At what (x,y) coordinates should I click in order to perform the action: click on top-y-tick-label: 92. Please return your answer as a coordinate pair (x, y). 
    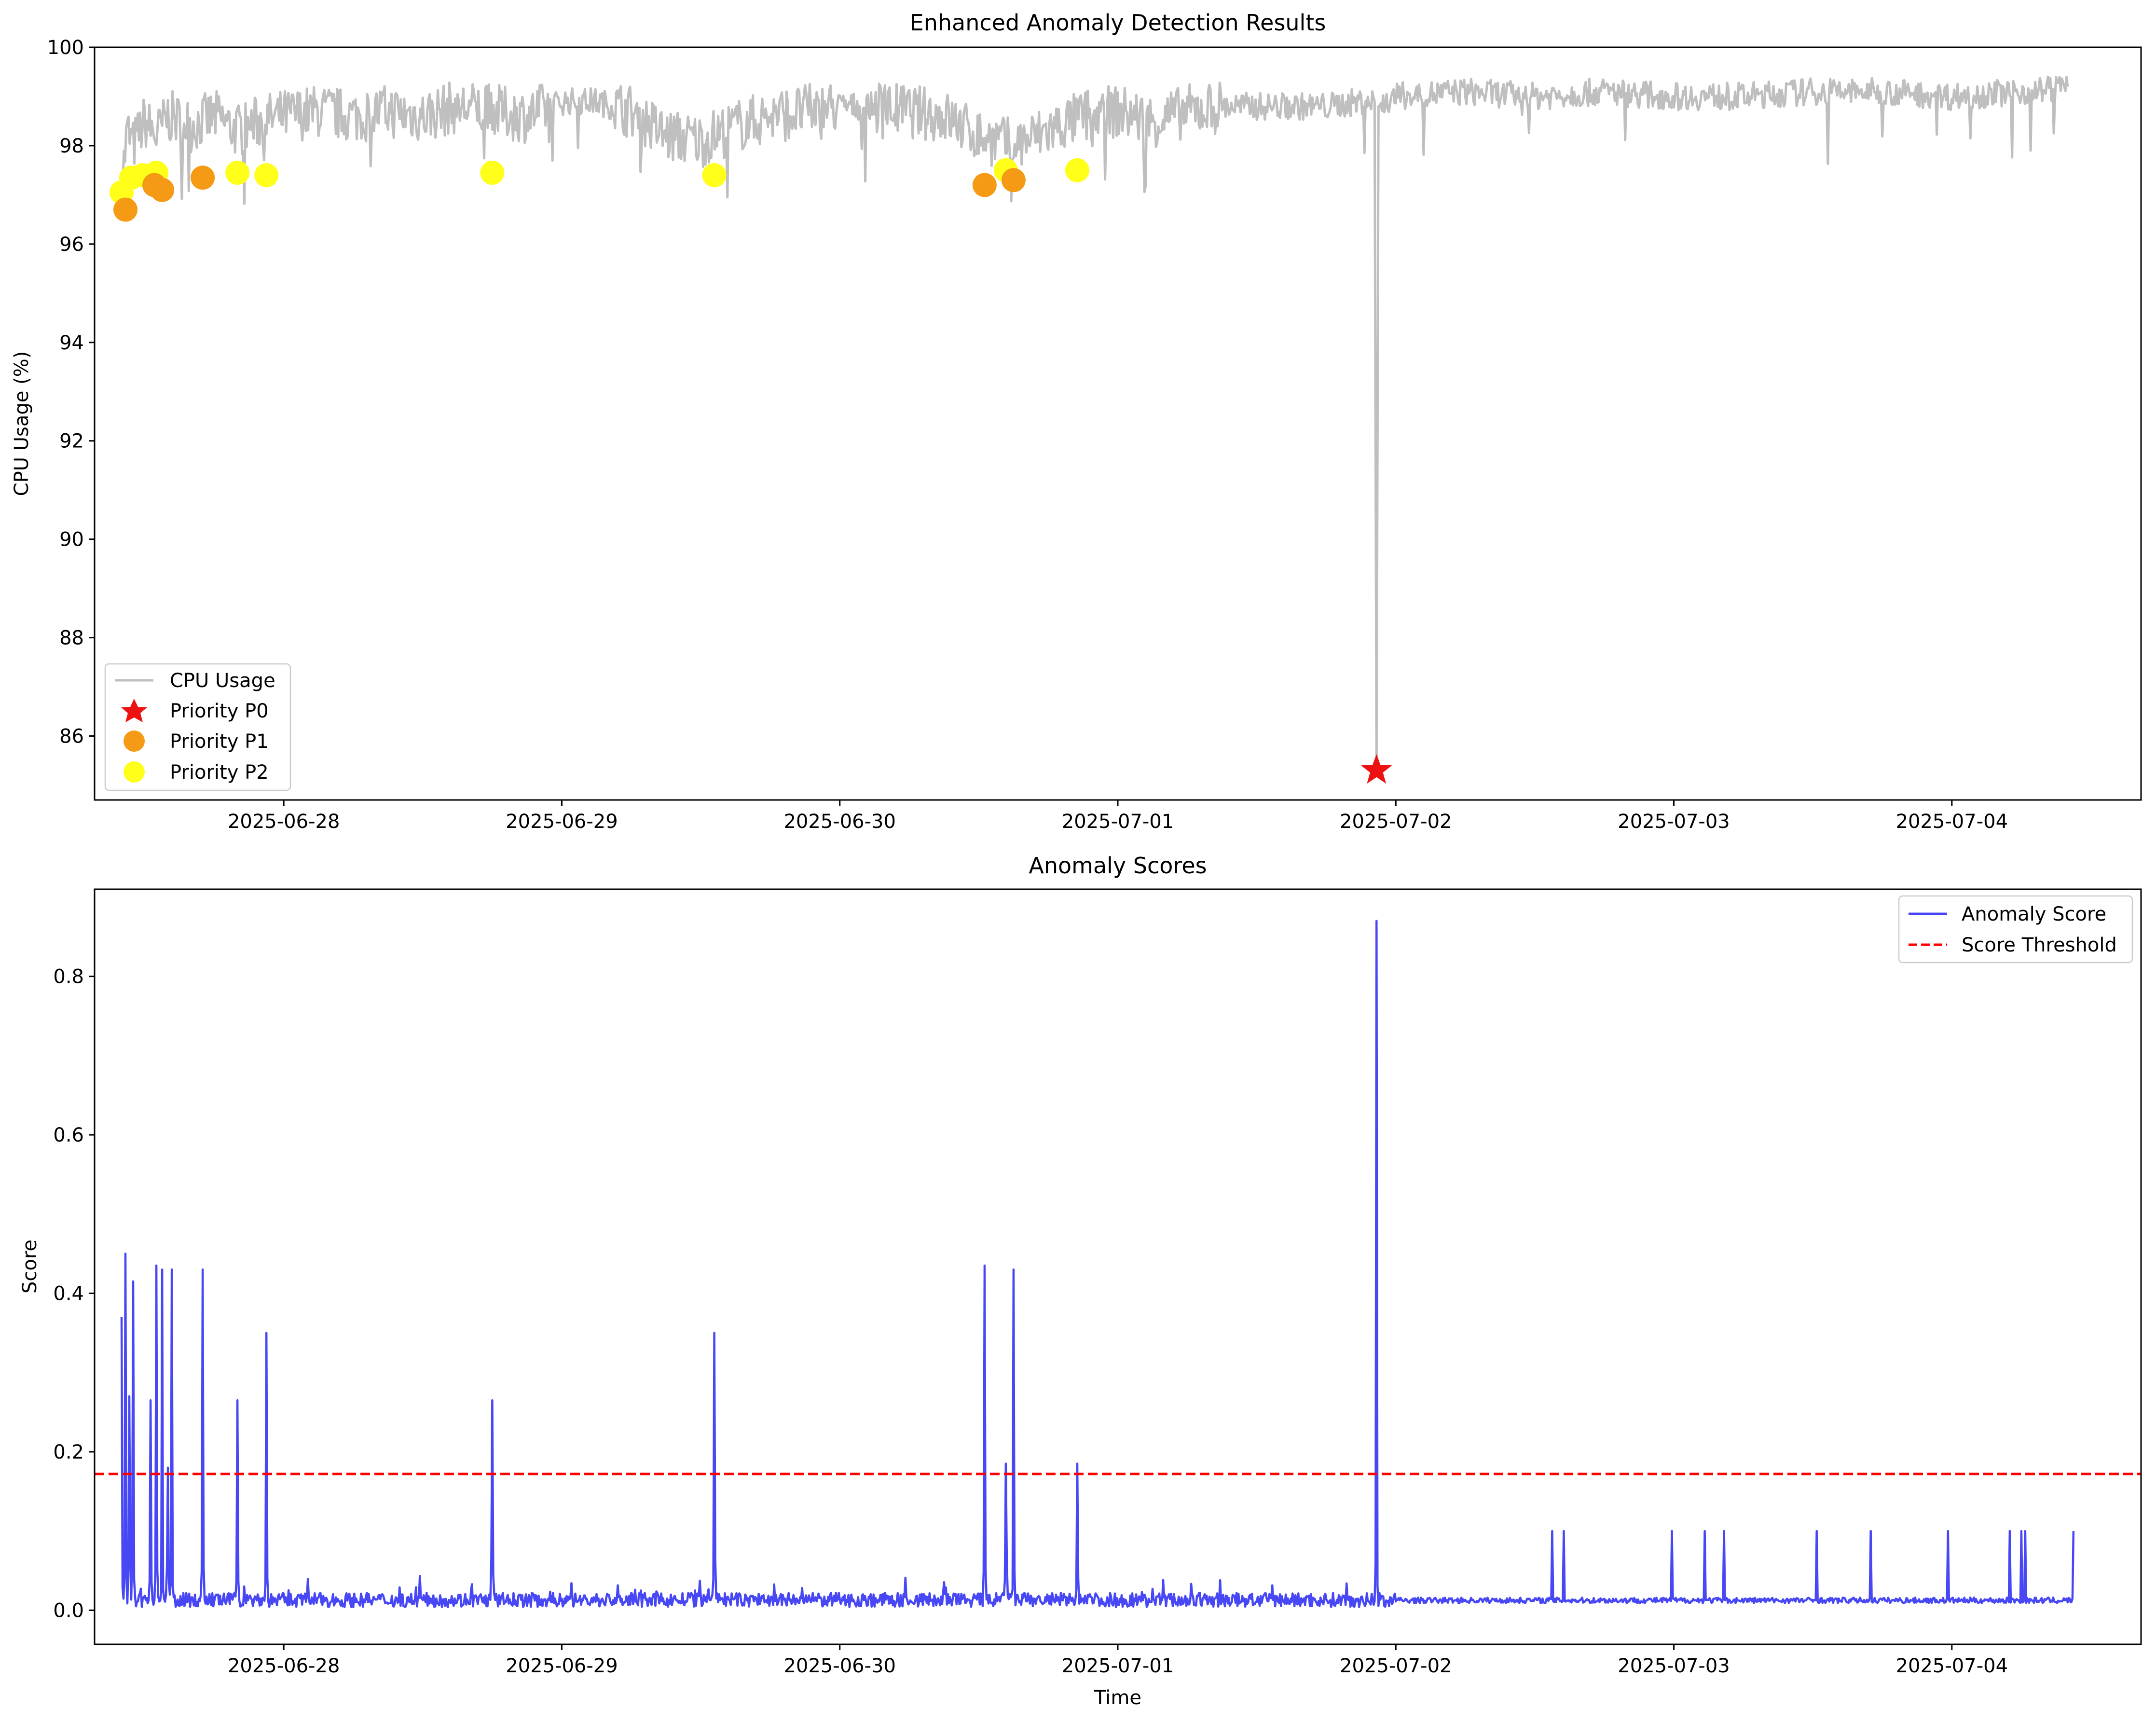
    Looking at the image, I should click on (71, 441).